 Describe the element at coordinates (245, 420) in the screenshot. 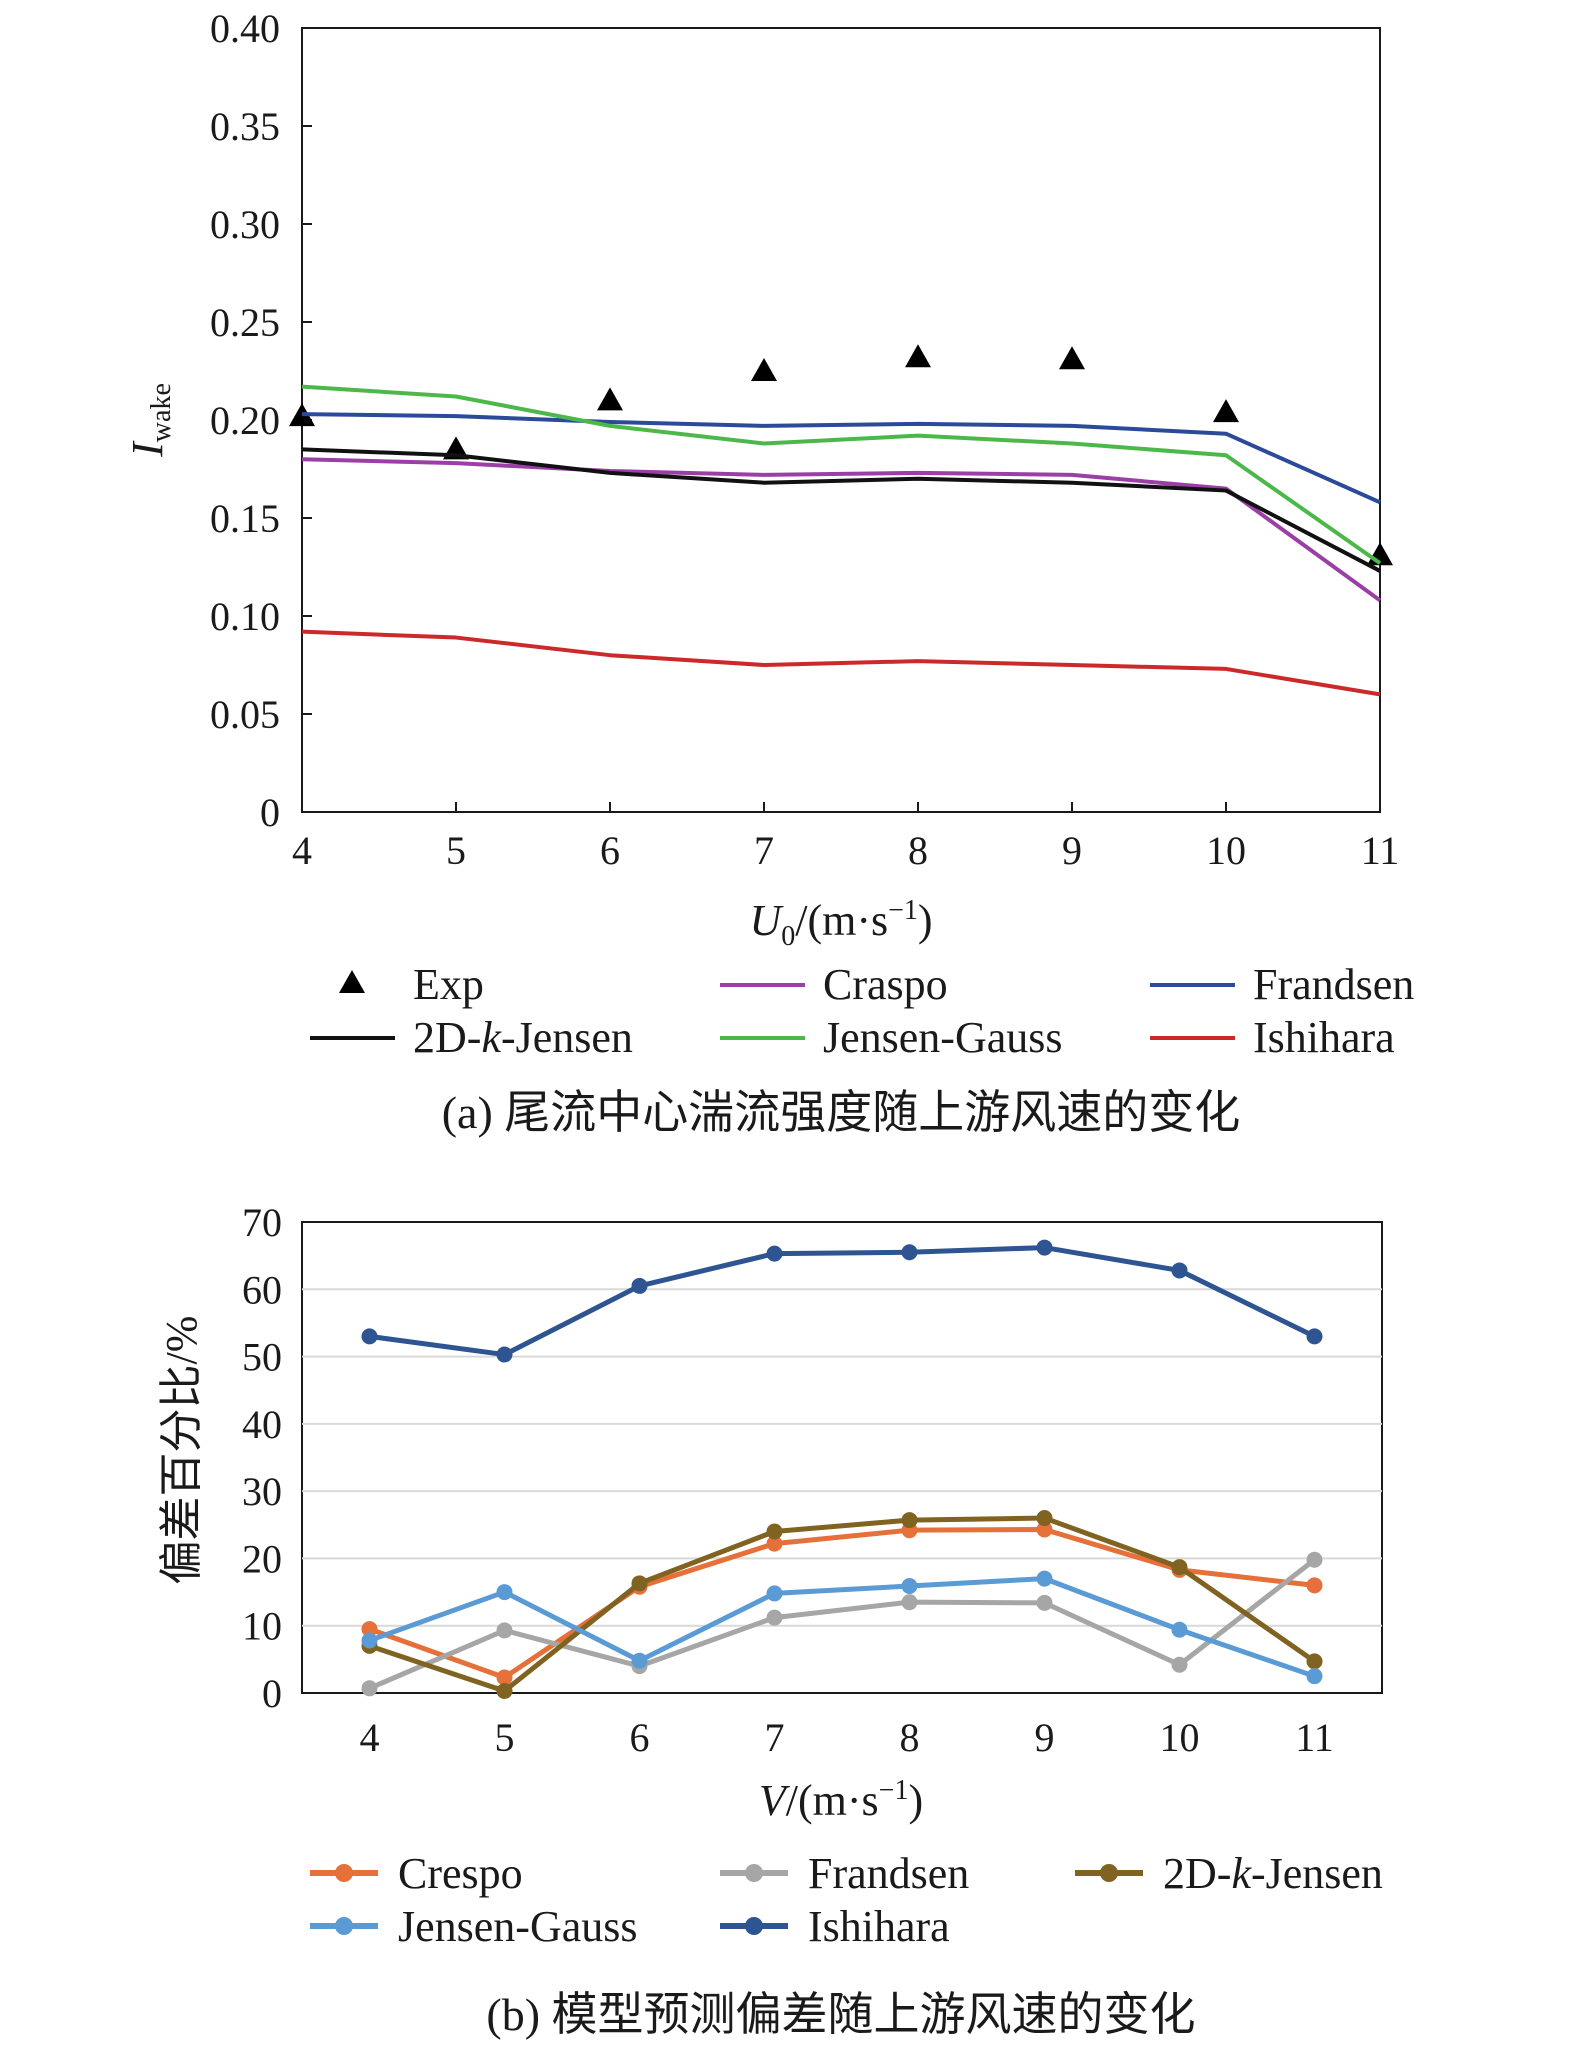

I see `chart-a-y-tick-label: 0.20` at that location.